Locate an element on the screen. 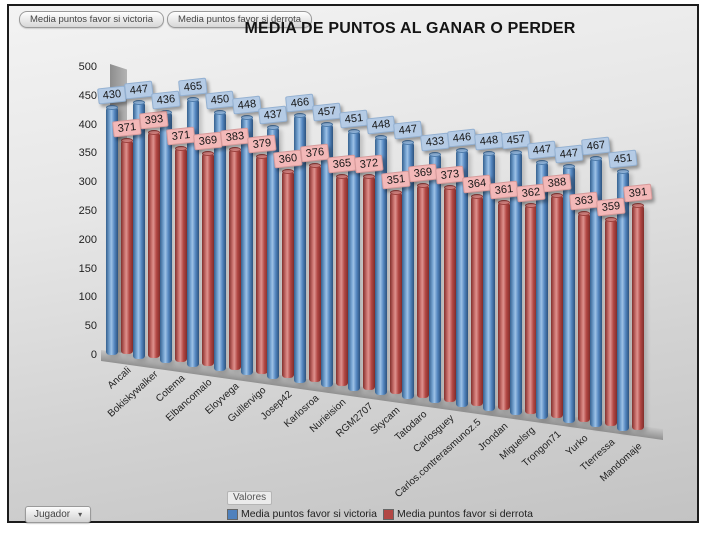  bar-value-label: 465 is located at coordinates (192, 87).